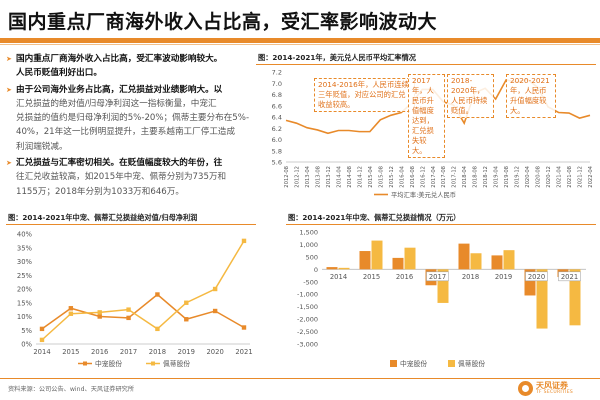 This screenshot has width=600, height=400. Describe the element at coordinates (100, 191) in the screenshot. I see `bullet-line: 1155万；2018年分别为1033万和646万。` at that location.